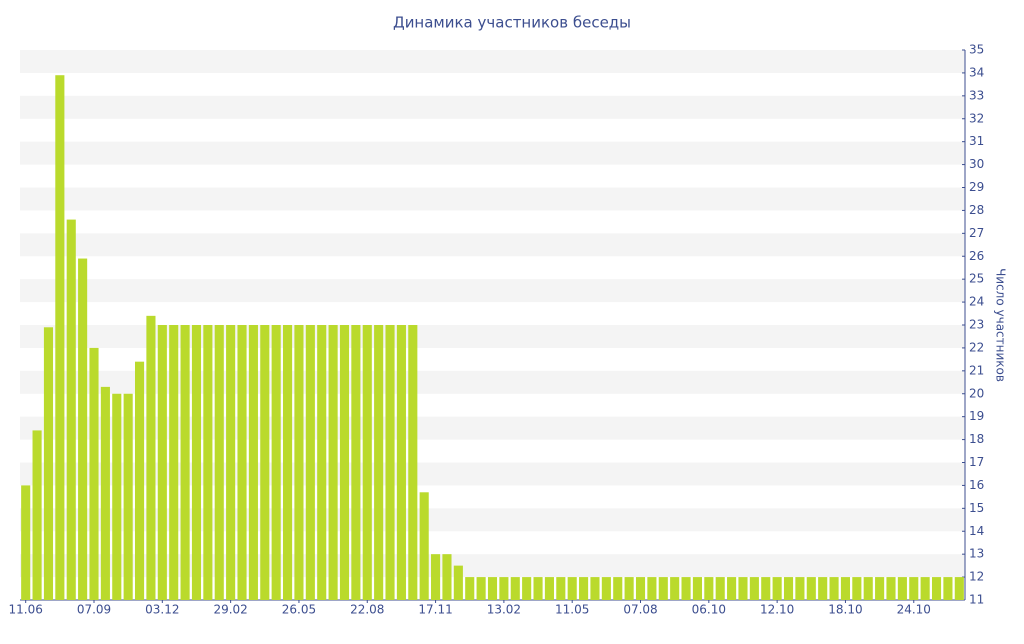 The height and width of the screenshot is (644, 1024). What do you see at coordinates (572, 610) in the screenshot?
I see `x-tick-label: 11.05` at bounding box center [572, 610].